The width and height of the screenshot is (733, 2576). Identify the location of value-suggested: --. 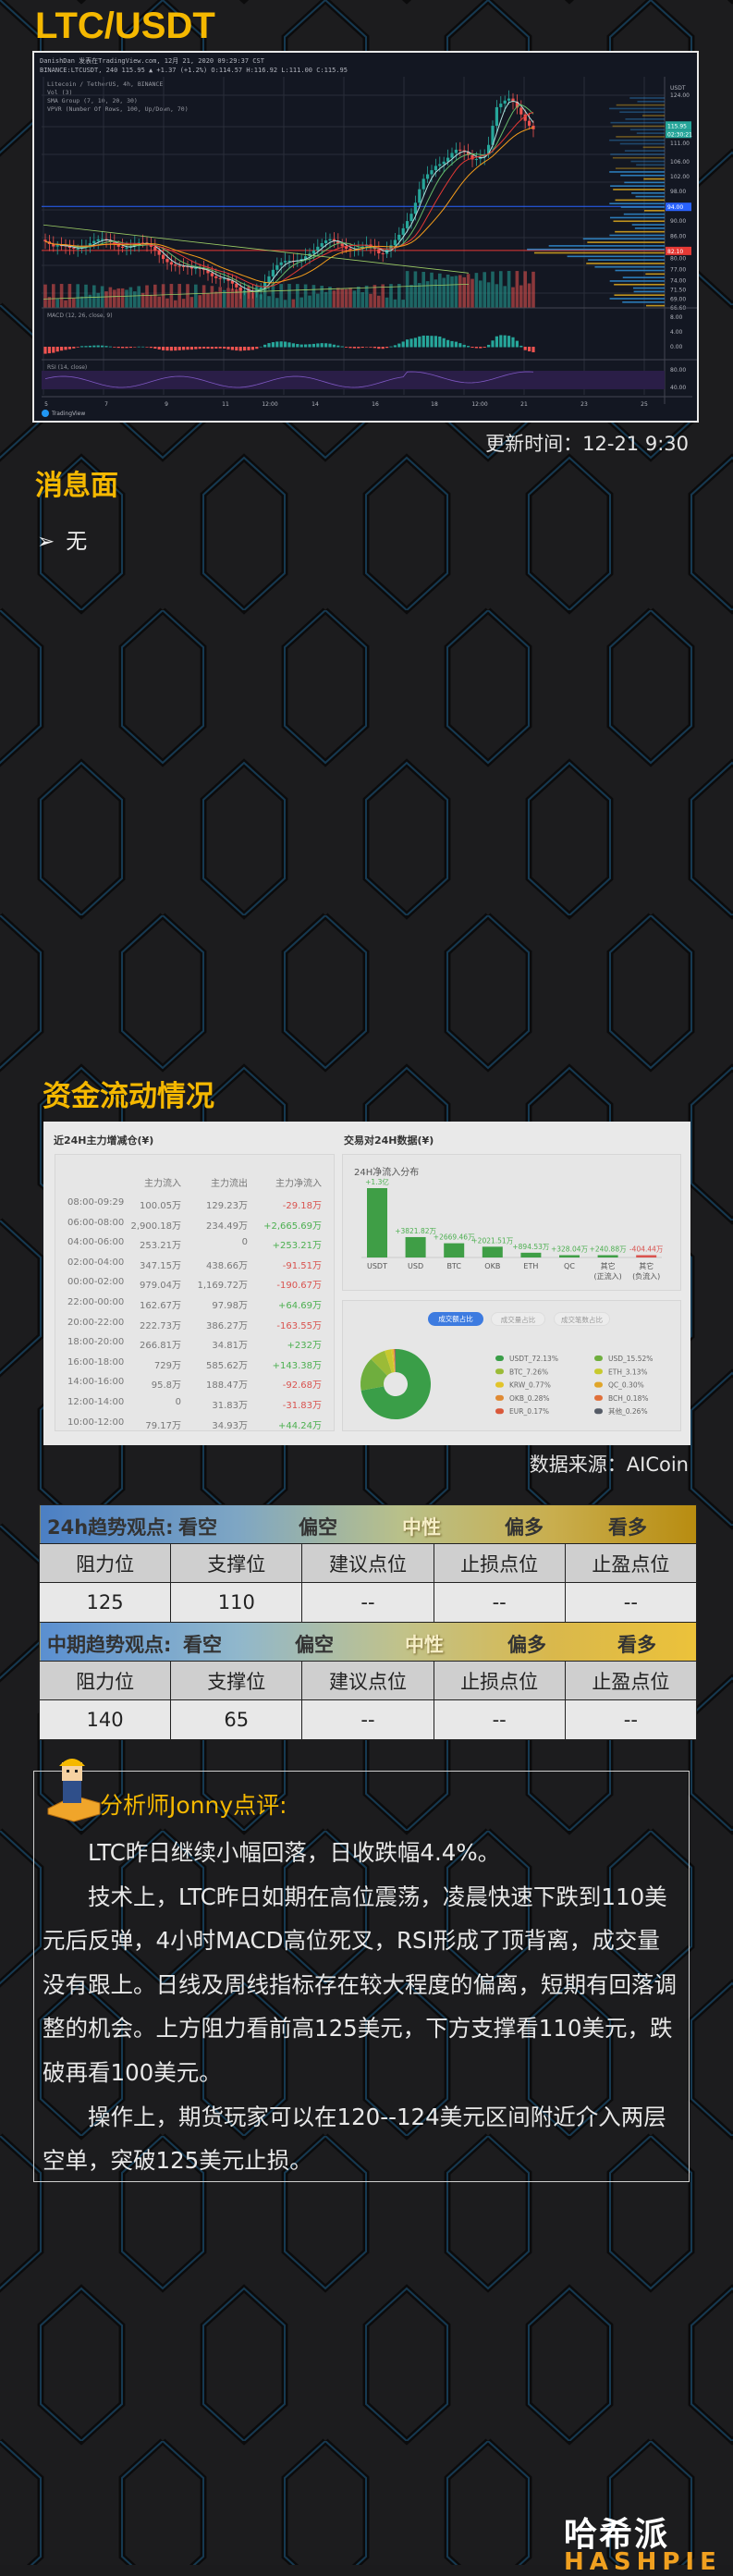
(367, 1602).